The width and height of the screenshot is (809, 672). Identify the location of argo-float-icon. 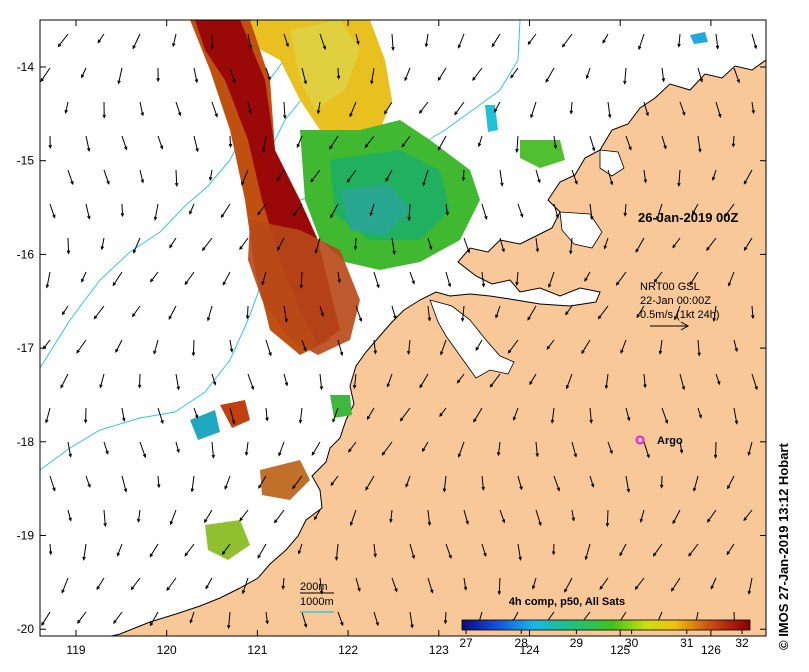
(640, 440).